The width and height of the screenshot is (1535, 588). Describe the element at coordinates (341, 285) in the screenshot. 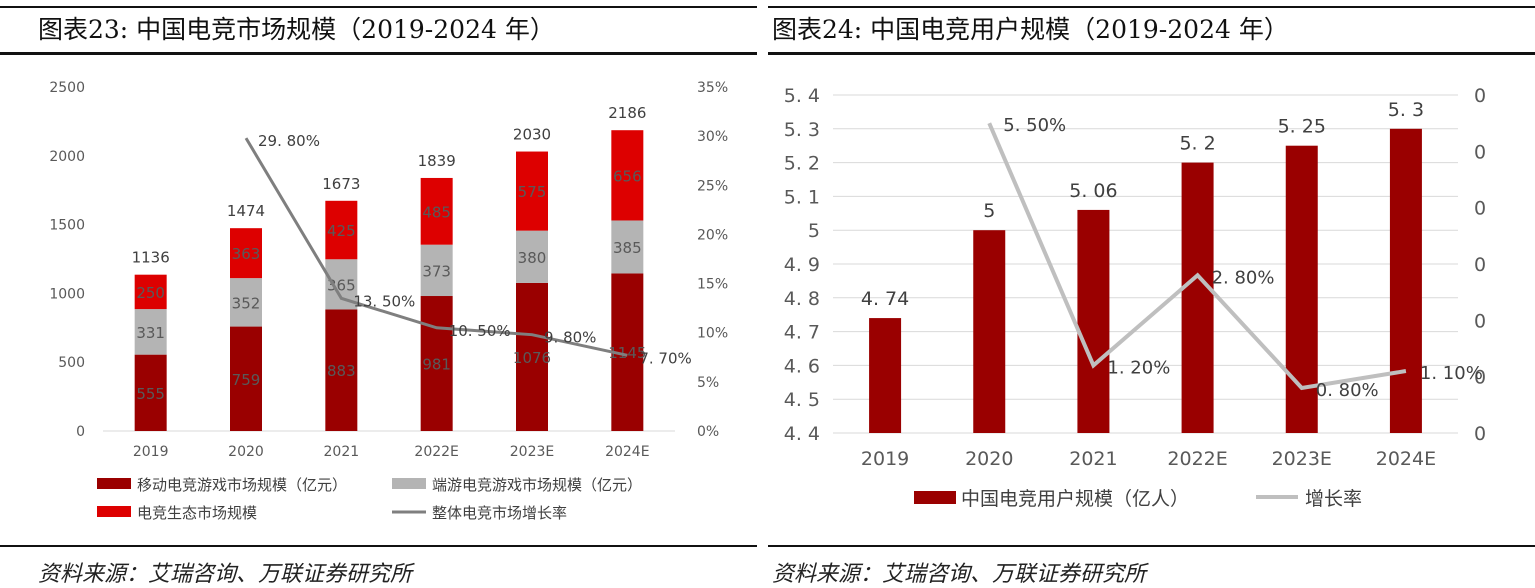

I see `bar-value-label: 365` at that location.